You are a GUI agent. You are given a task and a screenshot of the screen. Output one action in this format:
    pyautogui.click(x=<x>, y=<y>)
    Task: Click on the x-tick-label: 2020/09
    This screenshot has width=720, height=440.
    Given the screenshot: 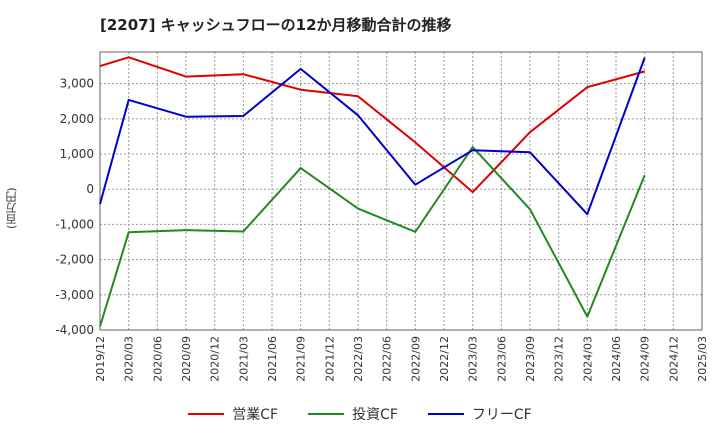 What is the action you would take?
    pyautogui.click(x=186, y=359)
    